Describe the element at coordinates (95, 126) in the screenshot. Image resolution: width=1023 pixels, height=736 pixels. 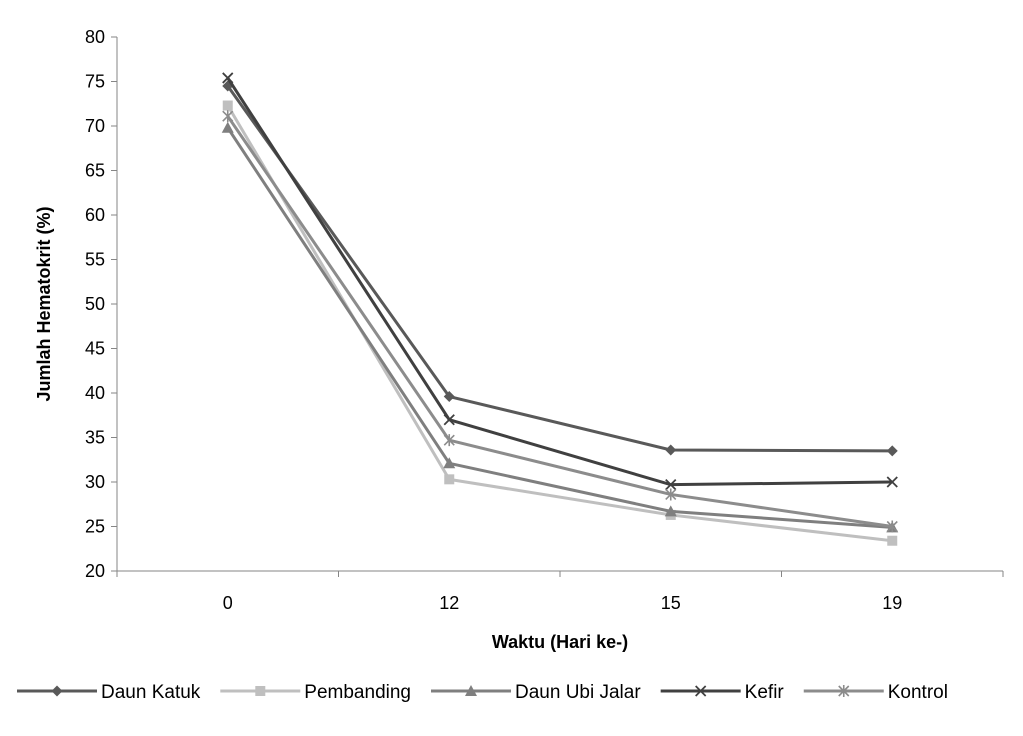
I see `y-tick-label: 70` at that location.